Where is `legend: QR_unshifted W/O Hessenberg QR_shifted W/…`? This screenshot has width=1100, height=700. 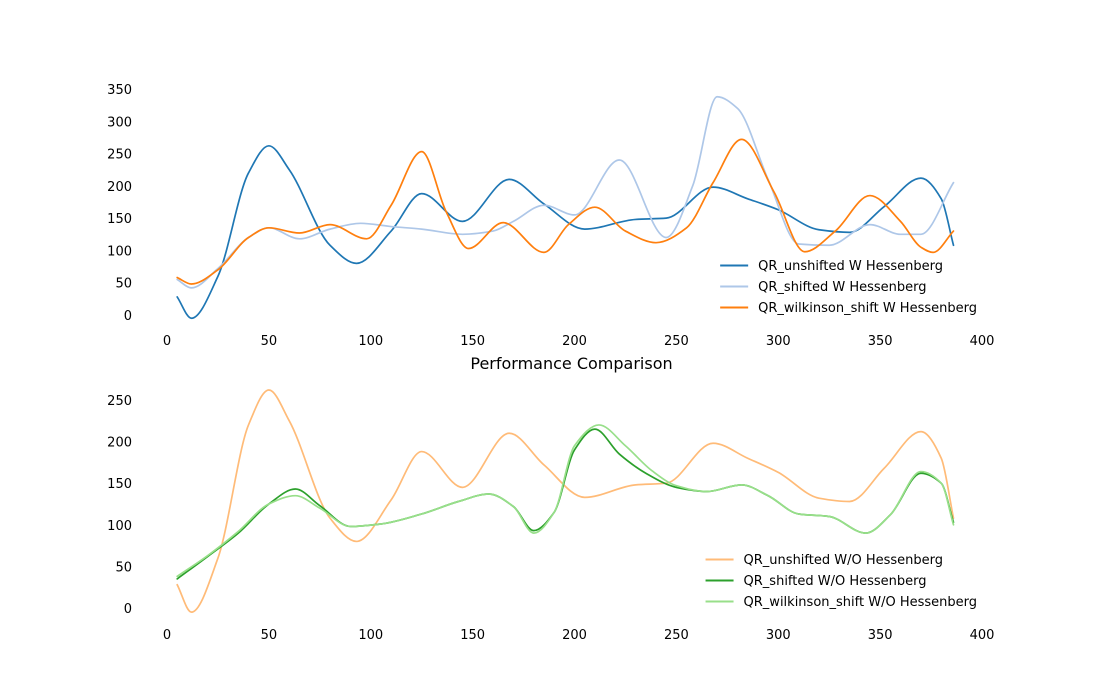
legend: QR_unshifted W/O Hessenberg QR_shifted W/… is located at coordinates (841, 581).